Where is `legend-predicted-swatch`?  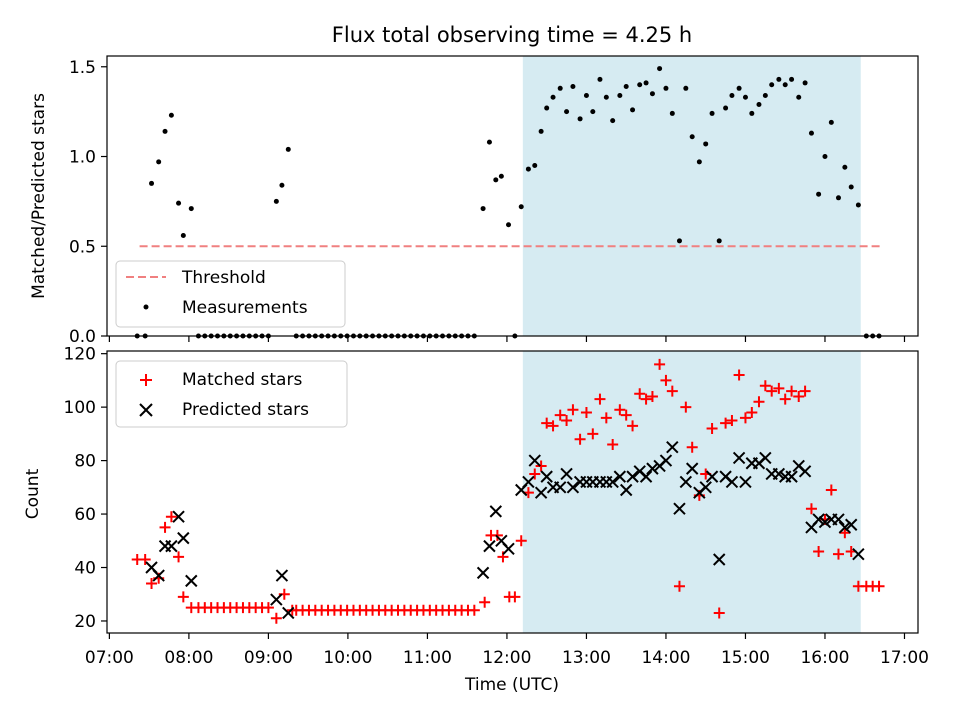 legend-predicted-swatch is located at coordinates (146, 410).